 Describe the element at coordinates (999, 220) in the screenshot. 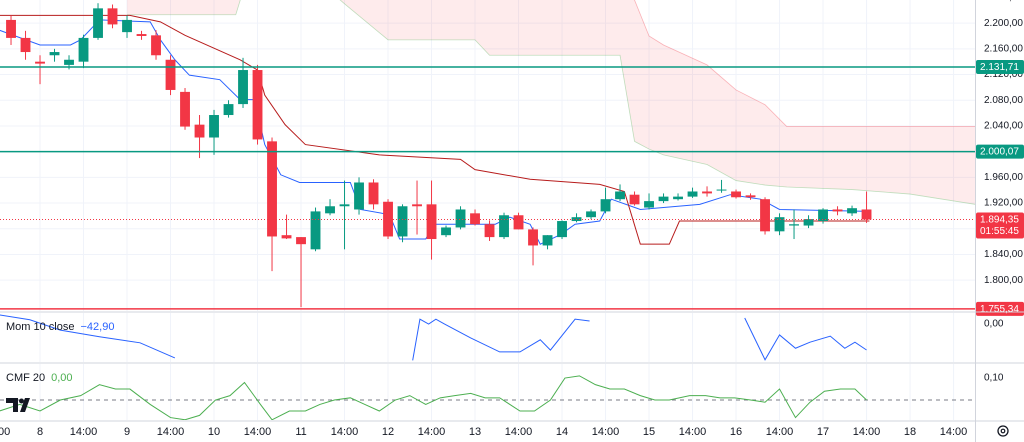

I see `last-price-label: 1.894,35` at that location.